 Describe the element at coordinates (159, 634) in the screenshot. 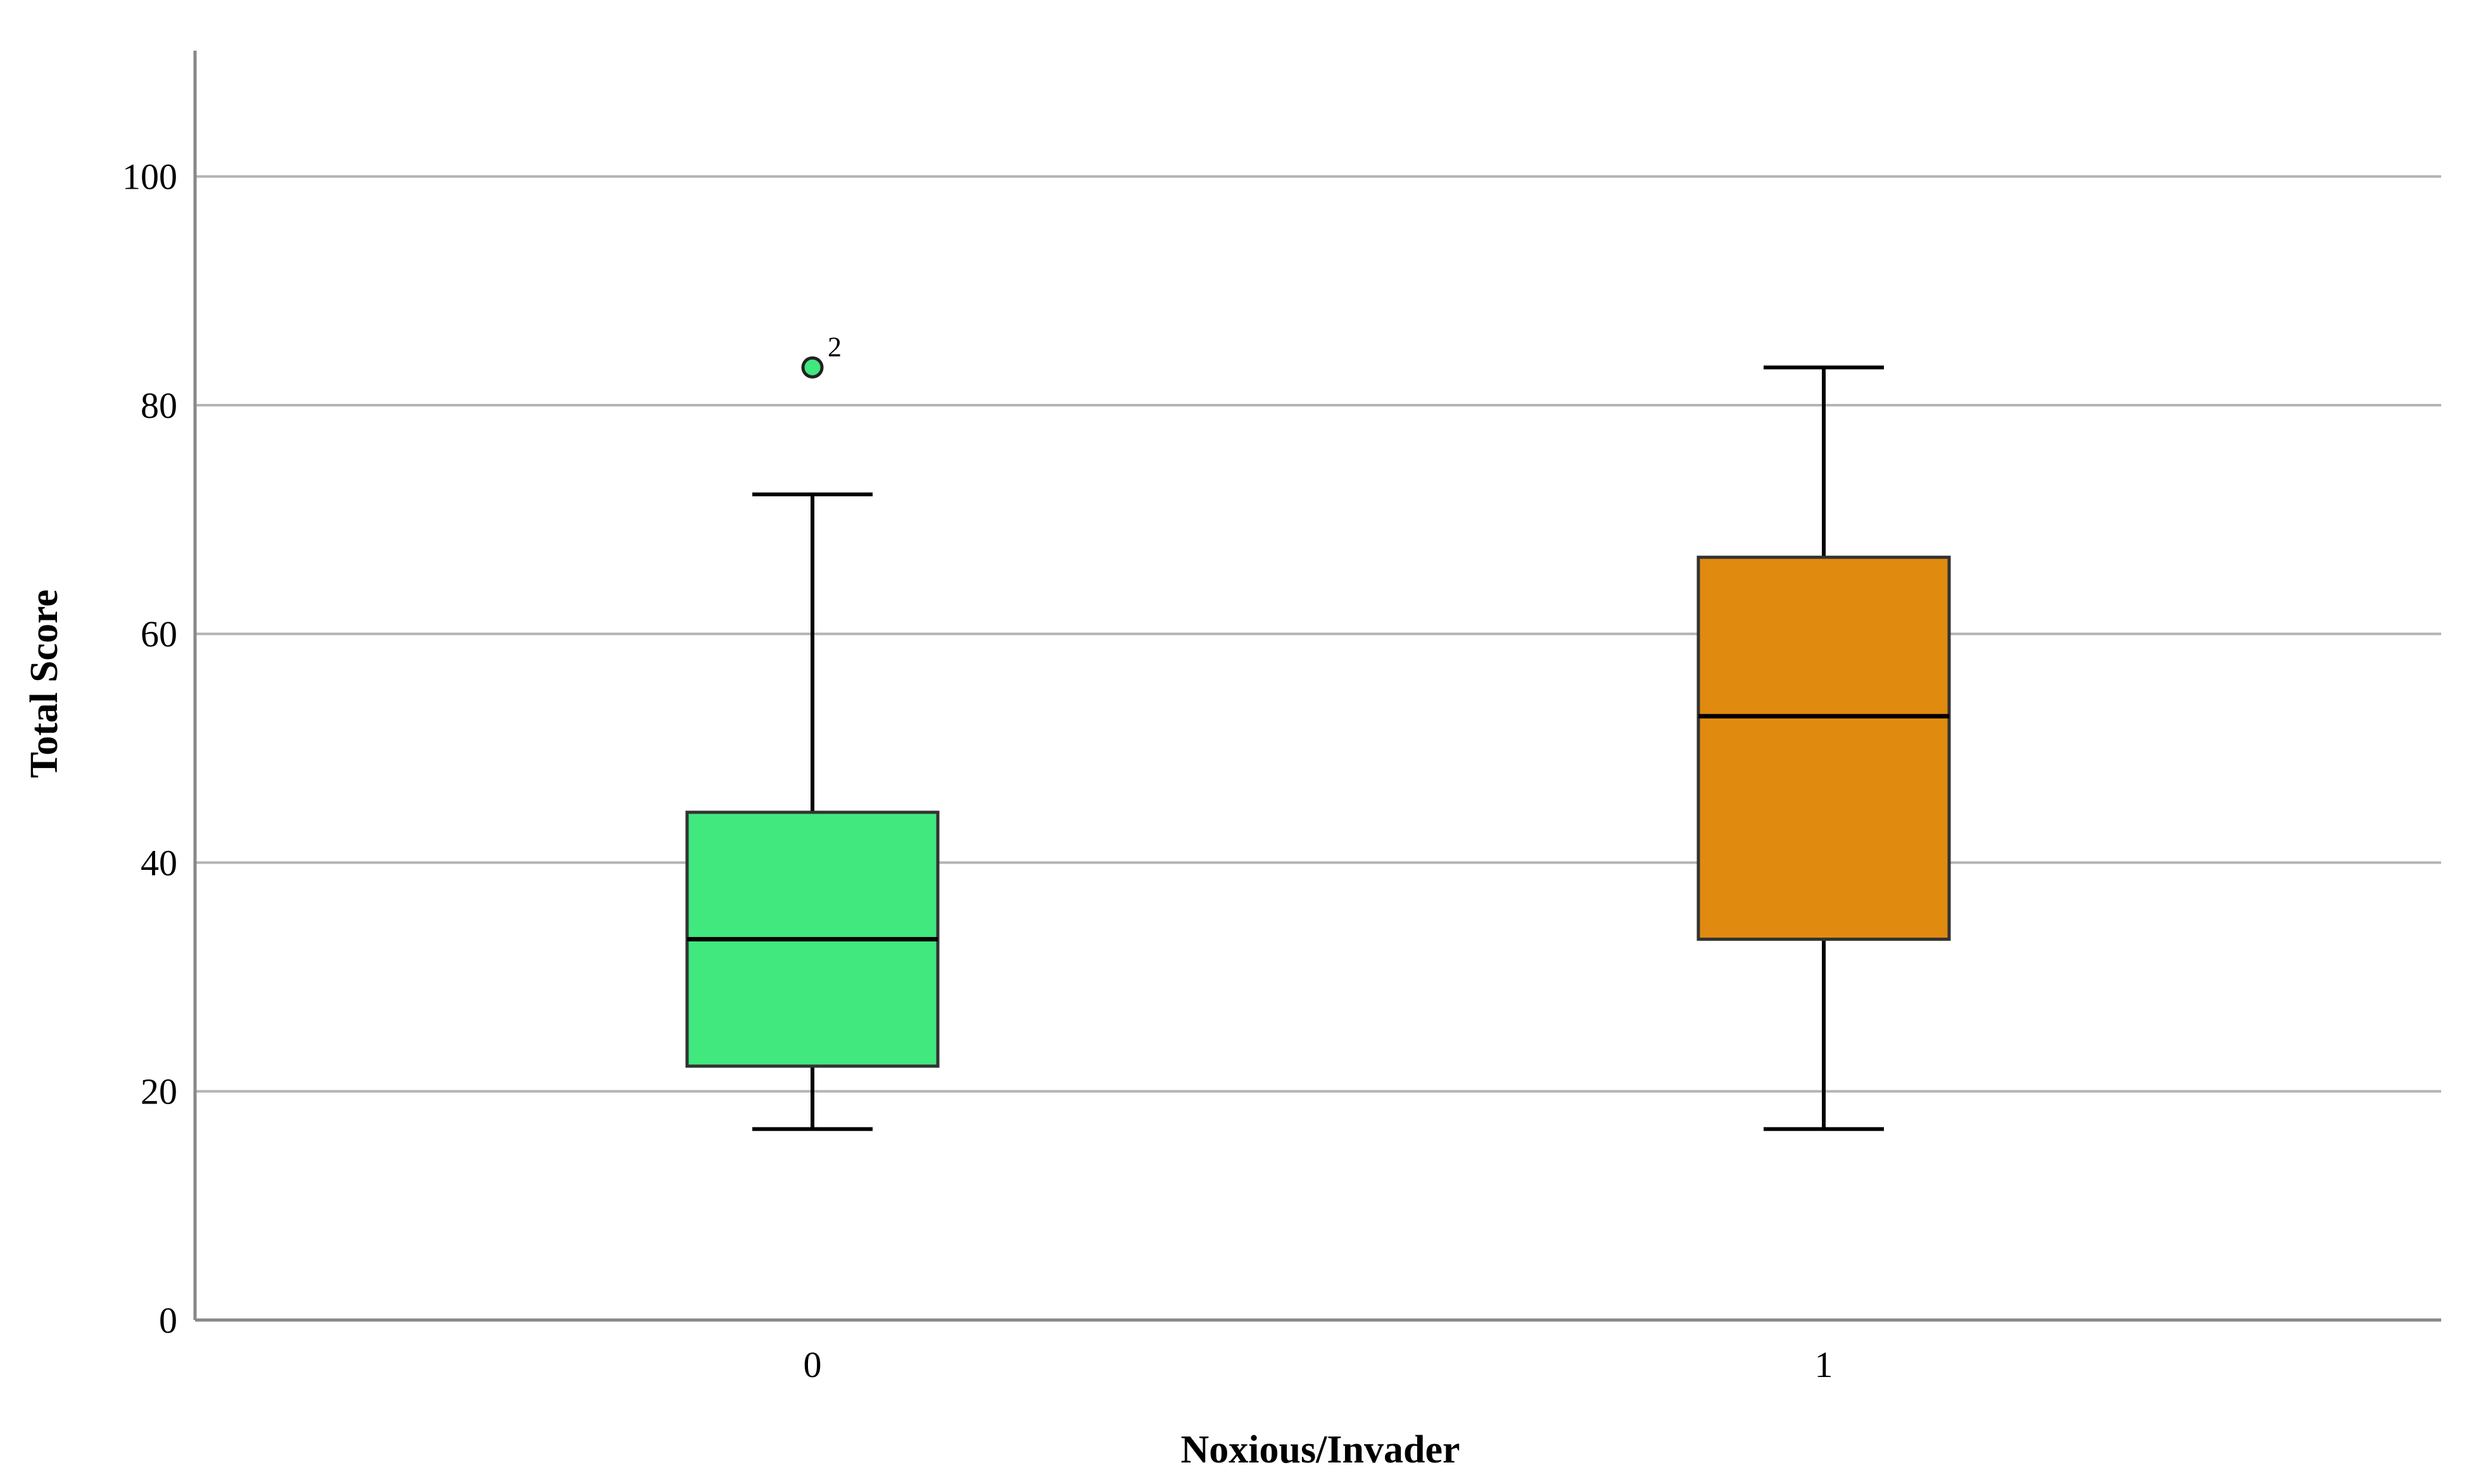

I see `y-tick-label-60: 60` at that location.